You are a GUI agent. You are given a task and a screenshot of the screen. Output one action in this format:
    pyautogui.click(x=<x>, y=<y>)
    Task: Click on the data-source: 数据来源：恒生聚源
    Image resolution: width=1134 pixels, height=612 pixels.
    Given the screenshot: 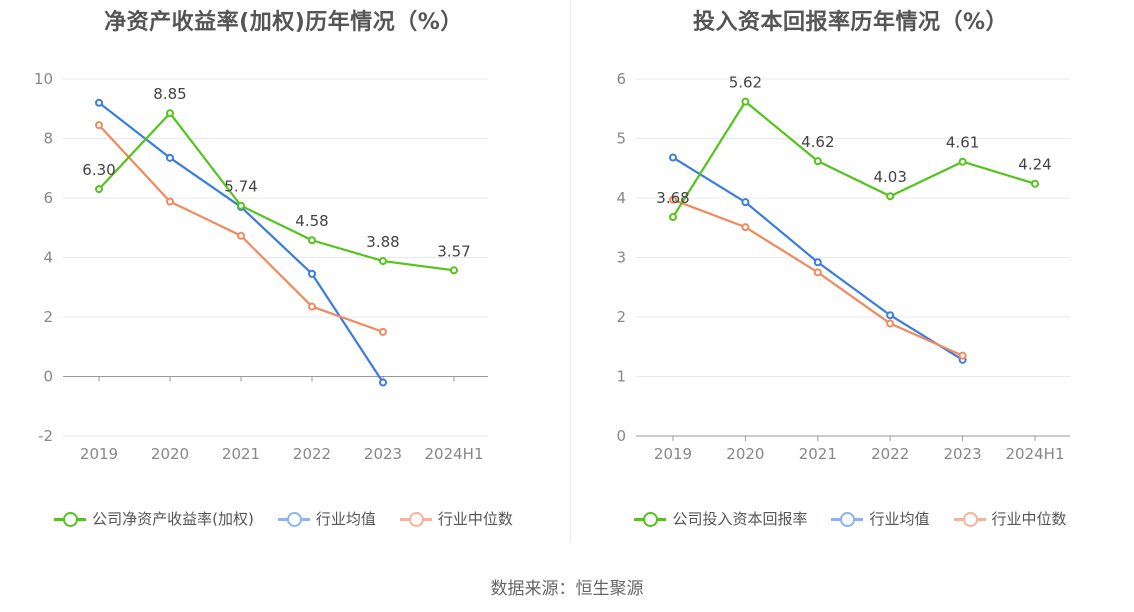 What is the action you would take?
    pyautogui.click(x=567, y=589)
    